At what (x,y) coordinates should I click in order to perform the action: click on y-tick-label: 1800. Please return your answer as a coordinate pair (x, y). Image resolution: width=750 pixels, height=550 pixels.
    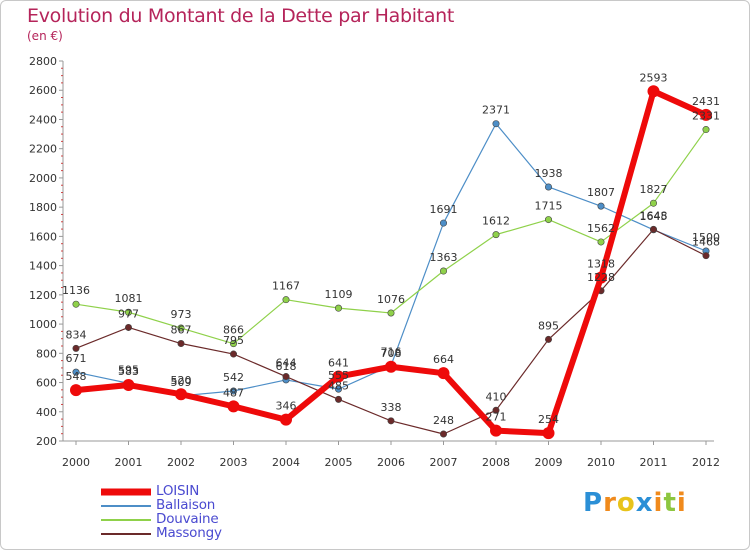
    Looking at the image, I should click on (43, 207).